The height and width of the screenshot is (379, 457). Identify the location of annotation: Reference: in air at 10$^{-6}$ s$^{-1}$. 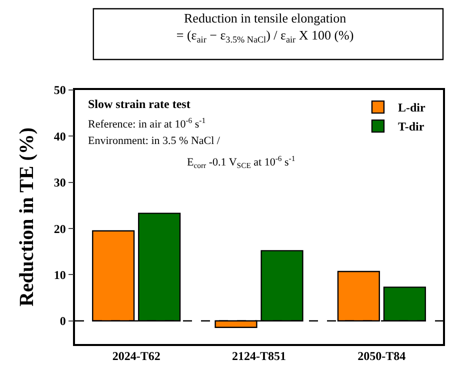
(147, 123).